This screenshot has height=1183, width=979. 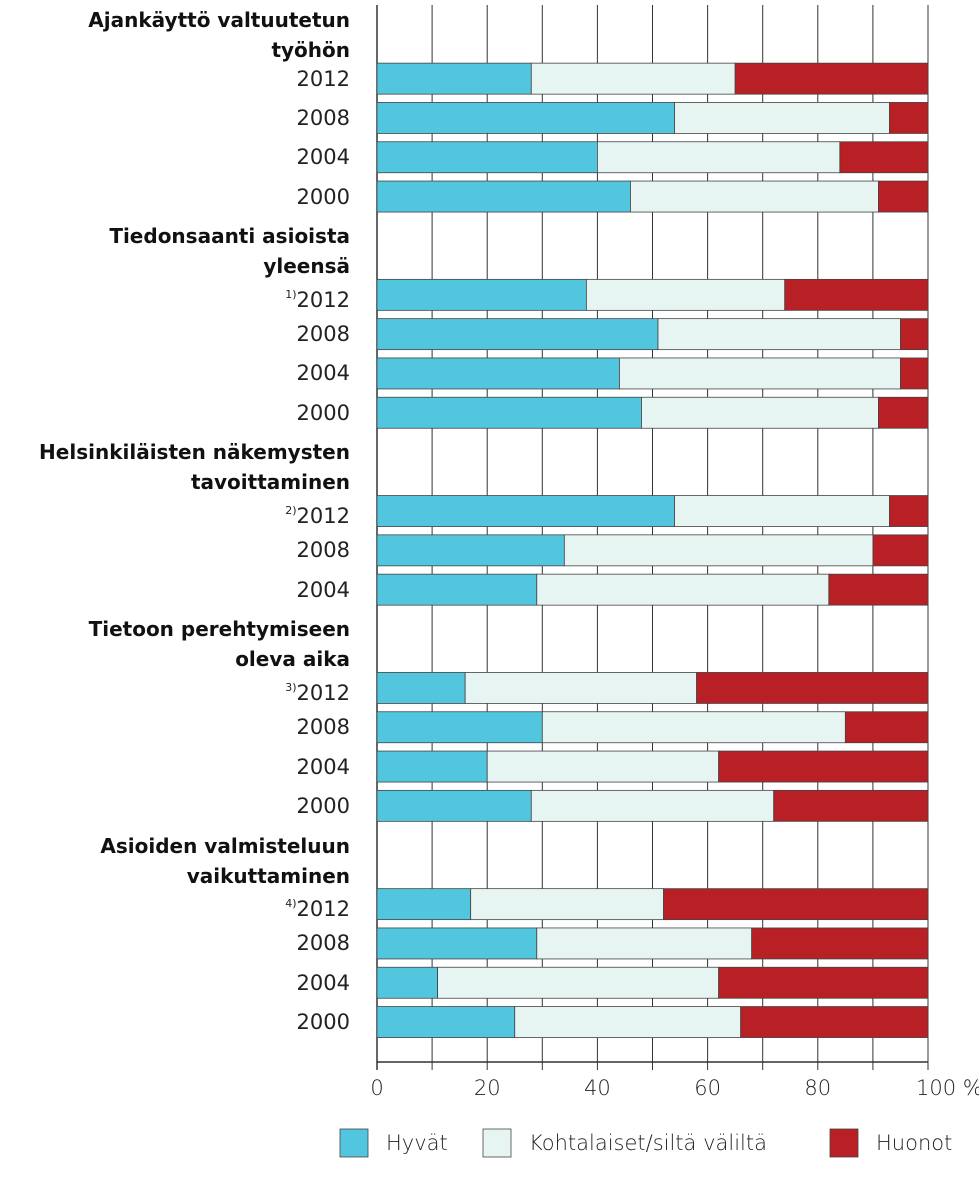 I want to click on footnote-mark: 3), so click(x=291, y=687).